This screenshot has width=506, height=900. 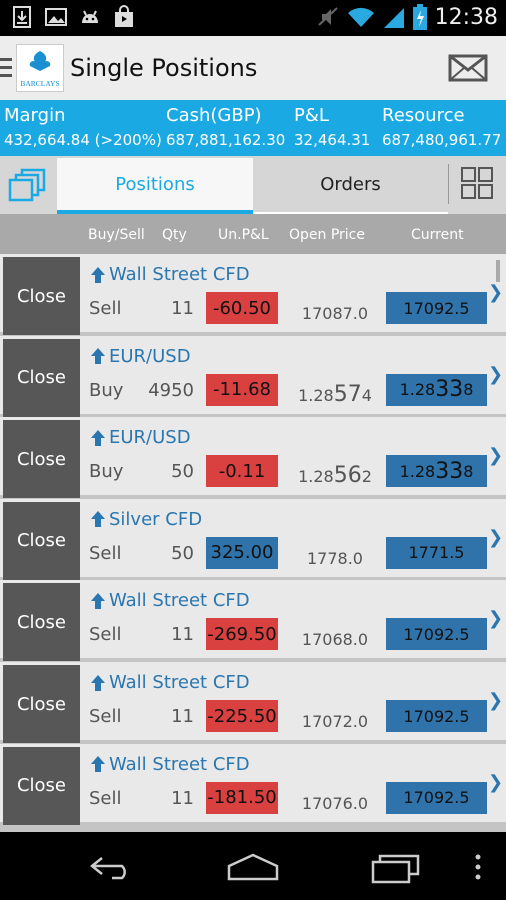 What do you see at coordinates (441, 128) in the screenshot?
I see `resource-summary: Resource 687,480,961.77` at bounding box center [441, 128].